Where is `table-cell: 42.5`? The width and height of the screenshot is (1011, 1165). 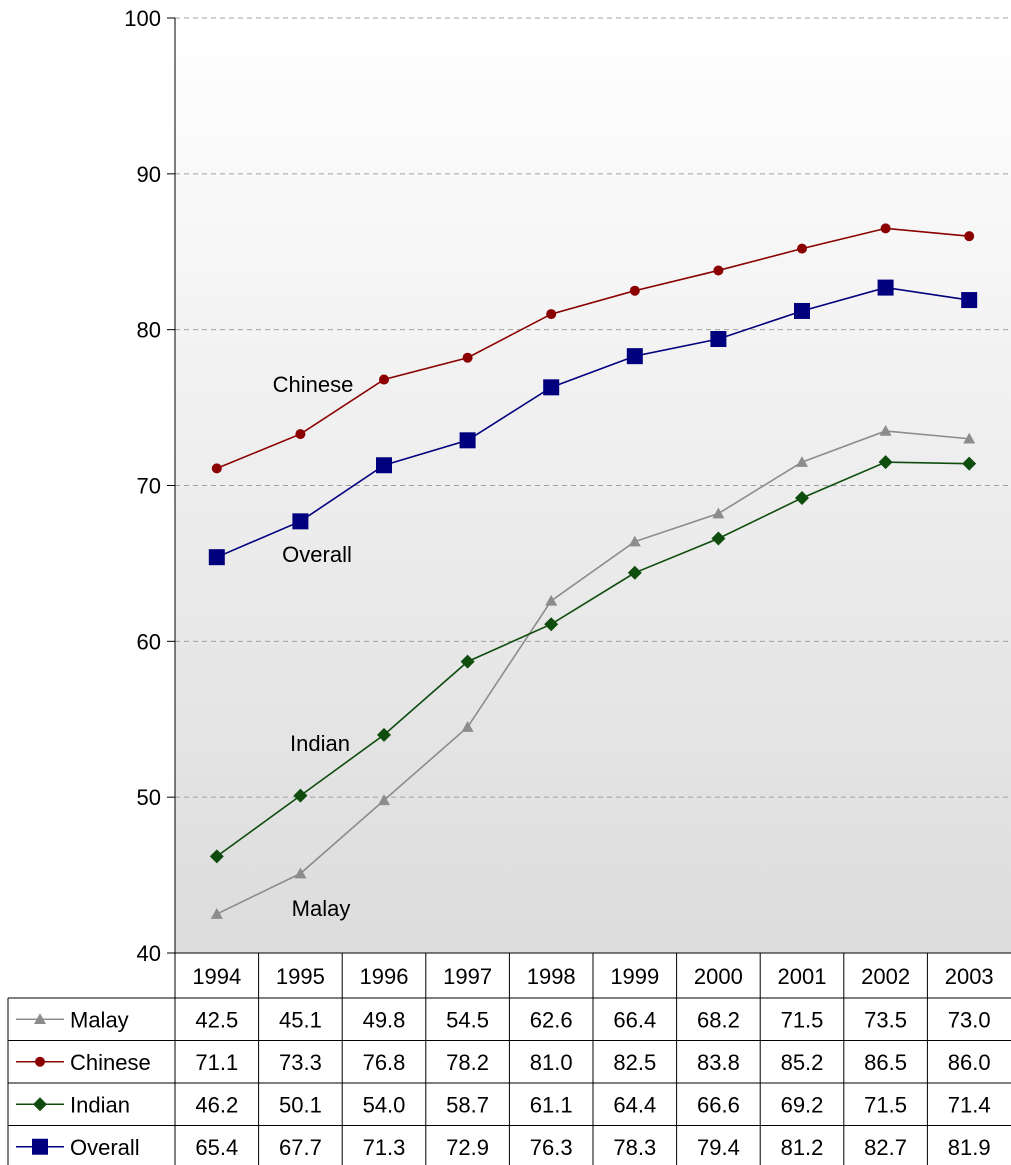
table-cell: 42.5 is located at coordinates (216, 1019).